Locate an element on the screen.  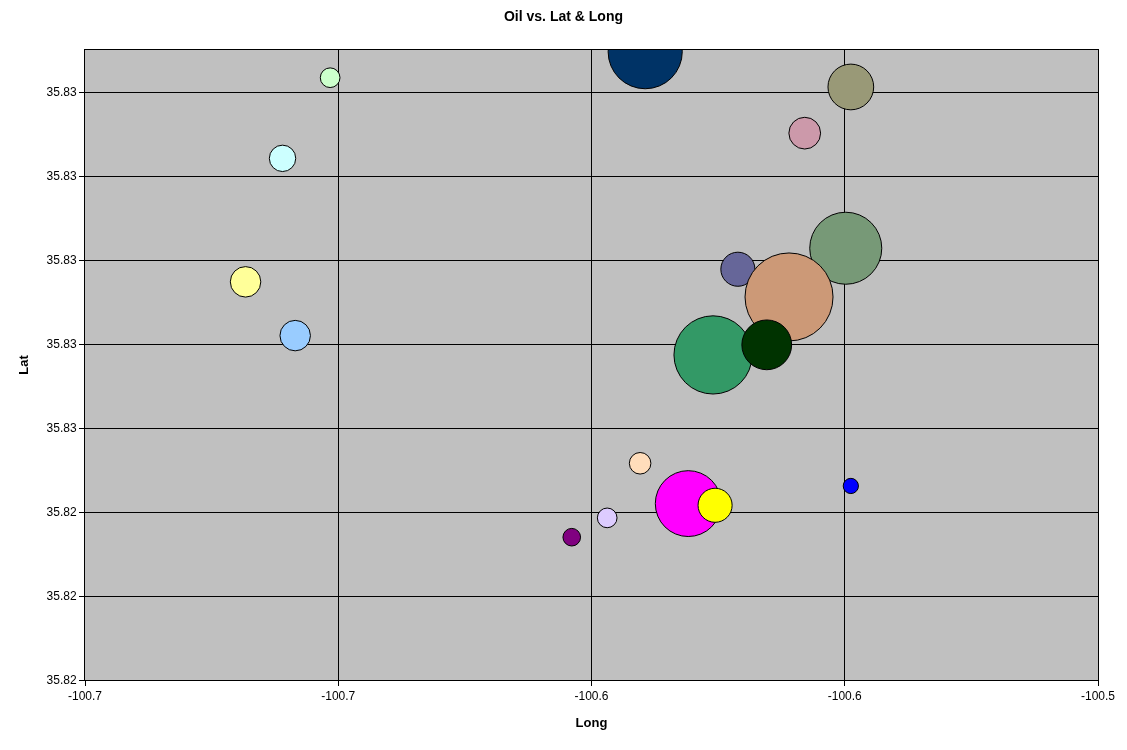
x-tick-label: -100.5 is located at coordinates (1098, 696).